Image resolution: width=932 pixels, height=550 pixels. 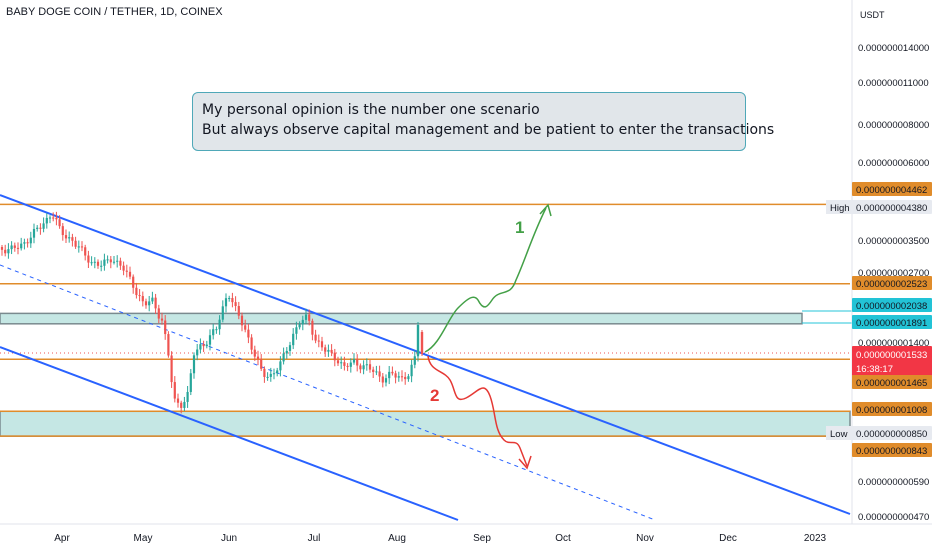 I want to click on time-tick-label: Oct, so click(x=563, y=538).